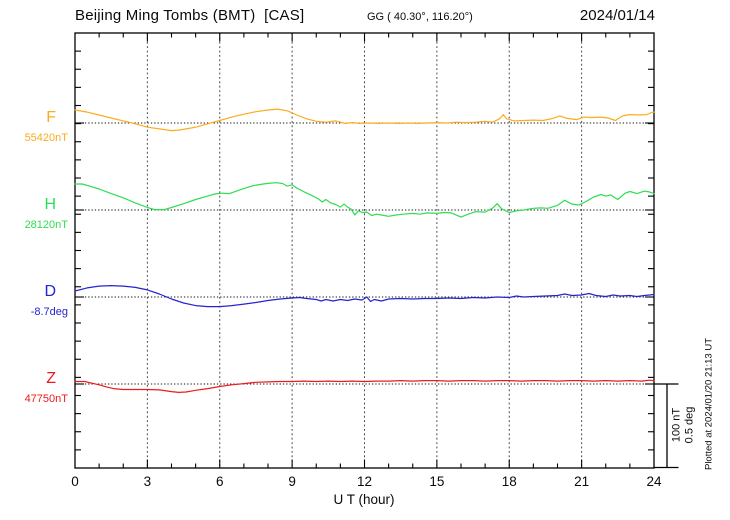  Describe the element at coordinates (46, 225) in the screenshot. I see `channel-baseline-H: 28120nT` at that location.